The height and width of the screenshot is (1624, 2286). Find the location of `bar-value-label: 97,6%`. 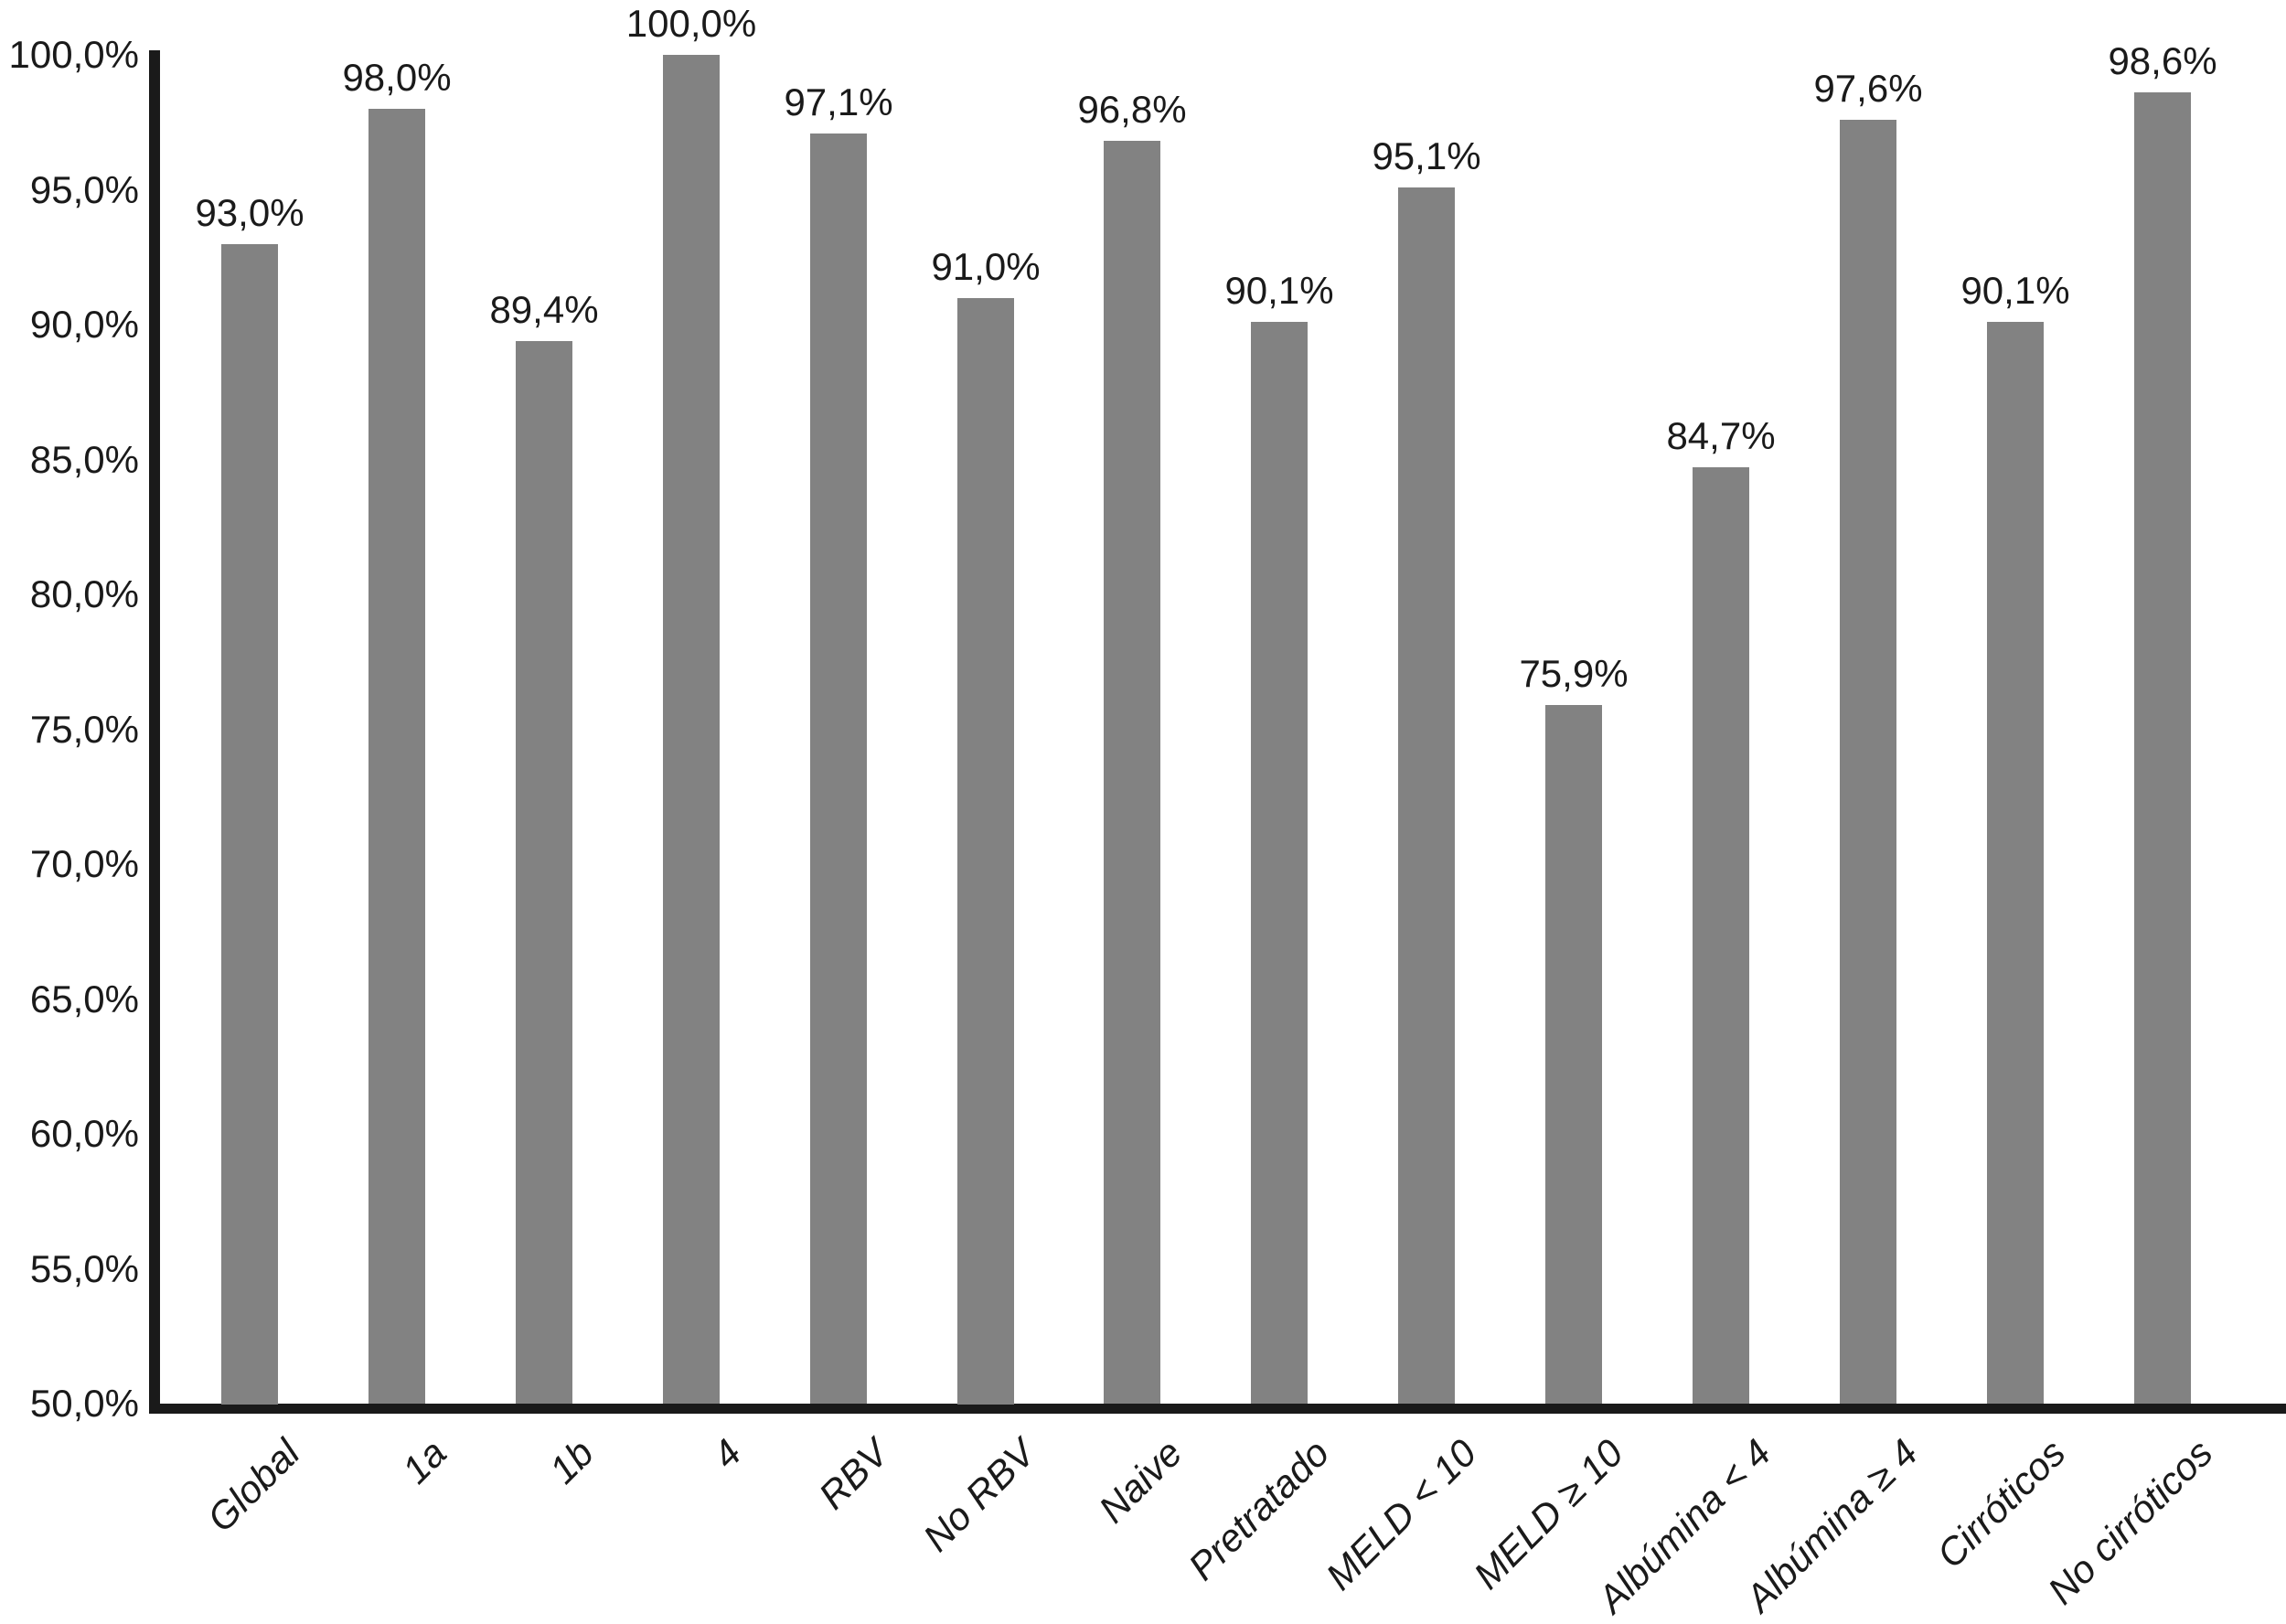

bar-value-label: 97,6% is located at coordinates (1868, 88).